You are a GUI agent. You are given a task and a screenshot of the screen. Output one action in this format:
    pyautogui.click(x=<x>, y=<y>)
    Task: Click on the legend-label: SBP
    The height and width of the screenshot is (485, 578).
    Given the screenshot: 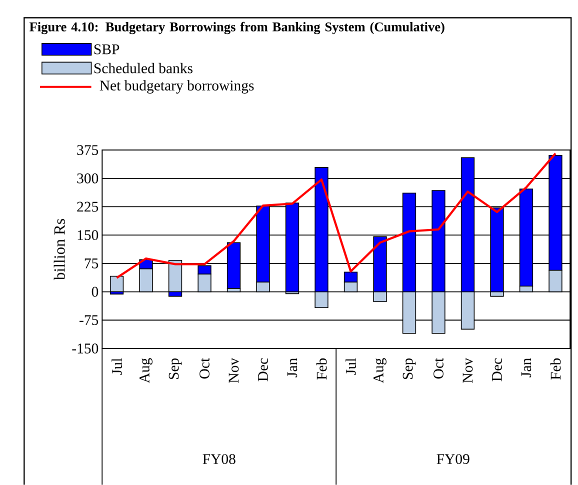 What is the action you would take?
    pyautogui.click(x=107, y=49)
    